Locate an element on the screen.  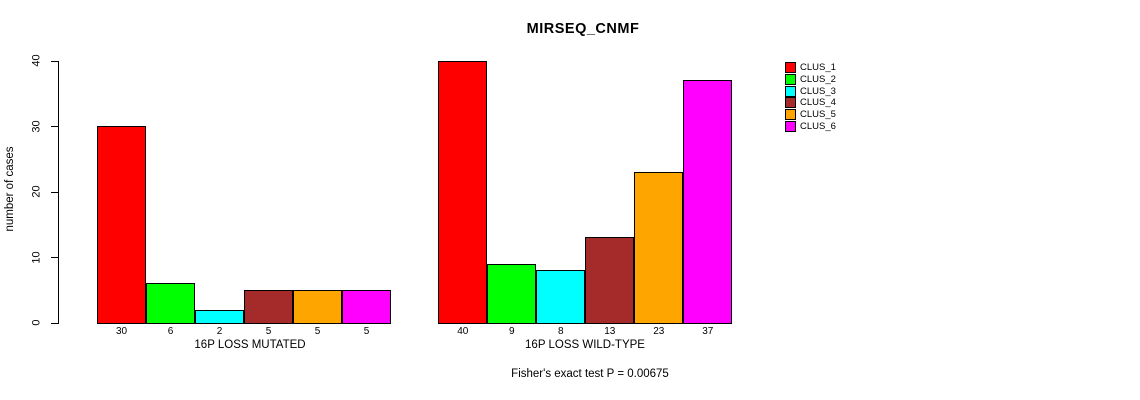
bar-value-label: 6 is located at coordinates (170, 331).